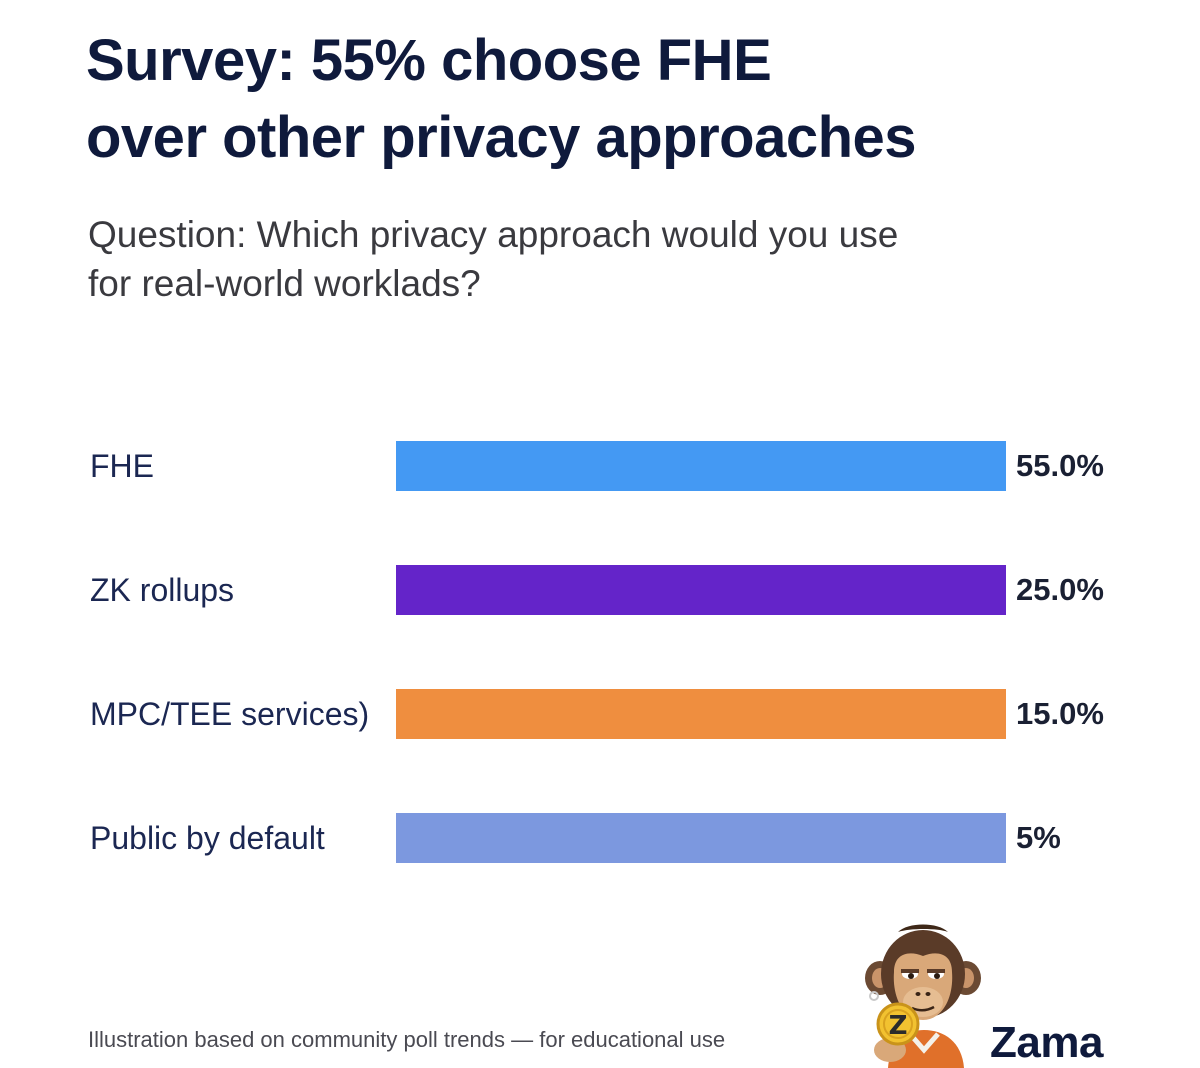  I want to click on bar-row: MPC/TEE services) 15.0%, so click(600, 714).